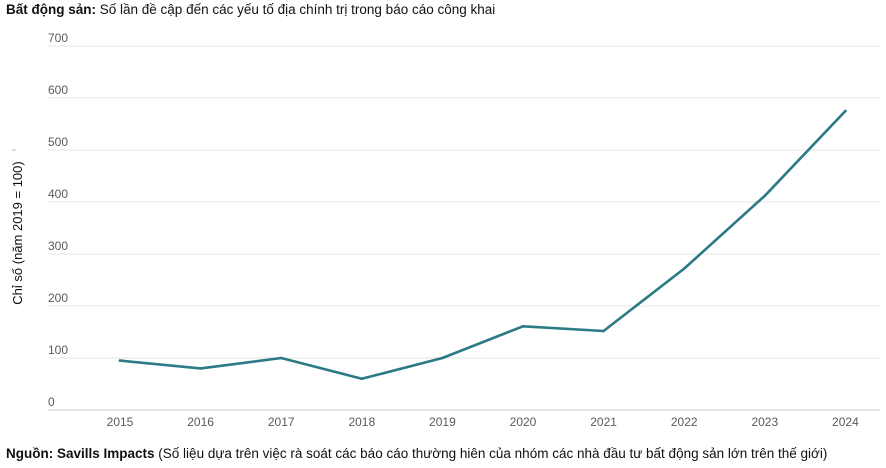 Image resolution: width=886 pixels, height=468 pixels. What do you see at coordinates (845, 422) in the screenshot?
I see `x-tick-label: 2024` at bounding box center [845, 422].